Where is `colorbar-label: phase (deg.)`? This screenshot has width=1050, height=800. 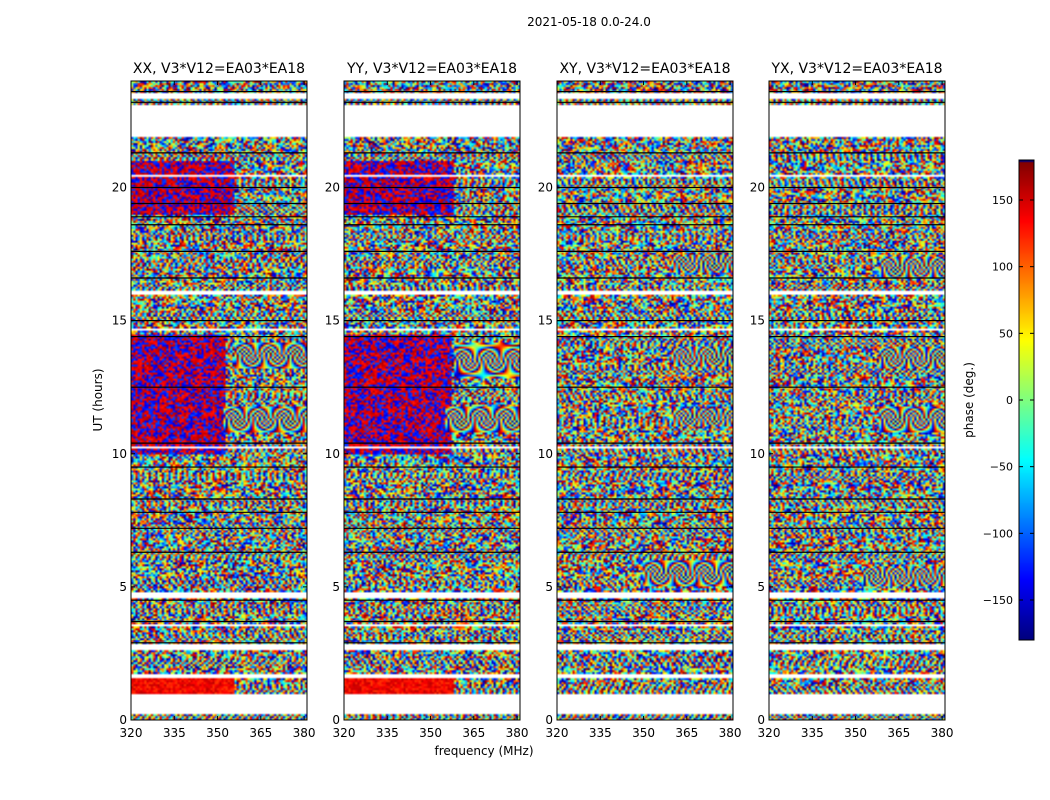 colorbar-label: phase (deg.) is located at coordinates (969, 400).